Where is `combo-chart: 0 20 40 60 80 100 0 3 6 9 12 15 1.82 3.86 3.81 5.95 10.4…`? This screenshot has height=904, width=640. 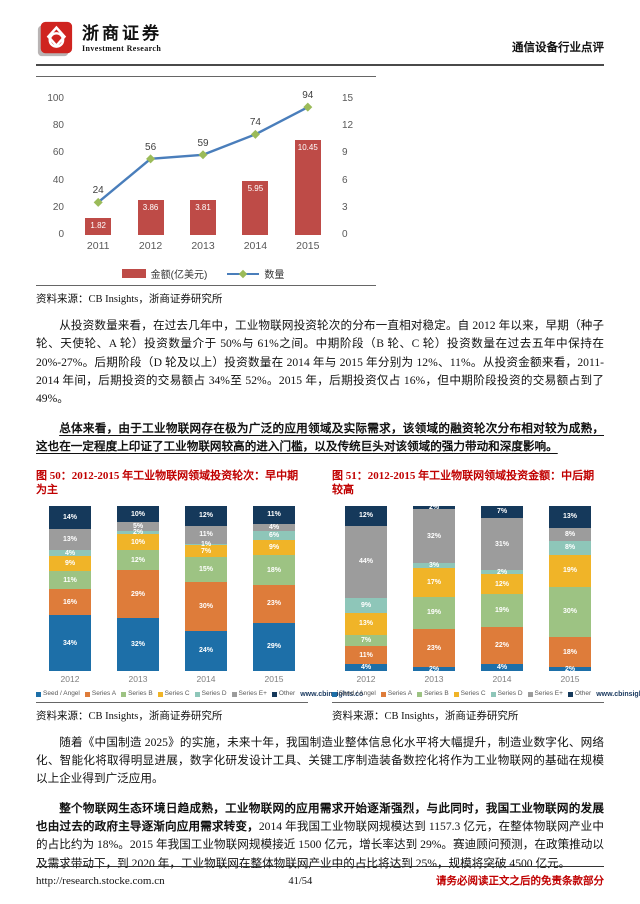 combo-chart: 0 20 40 60 80 100 0 3 6 9 12 15 1.82 3.86 3.81 5.95 10.4… is located at coordinates (203, 182).